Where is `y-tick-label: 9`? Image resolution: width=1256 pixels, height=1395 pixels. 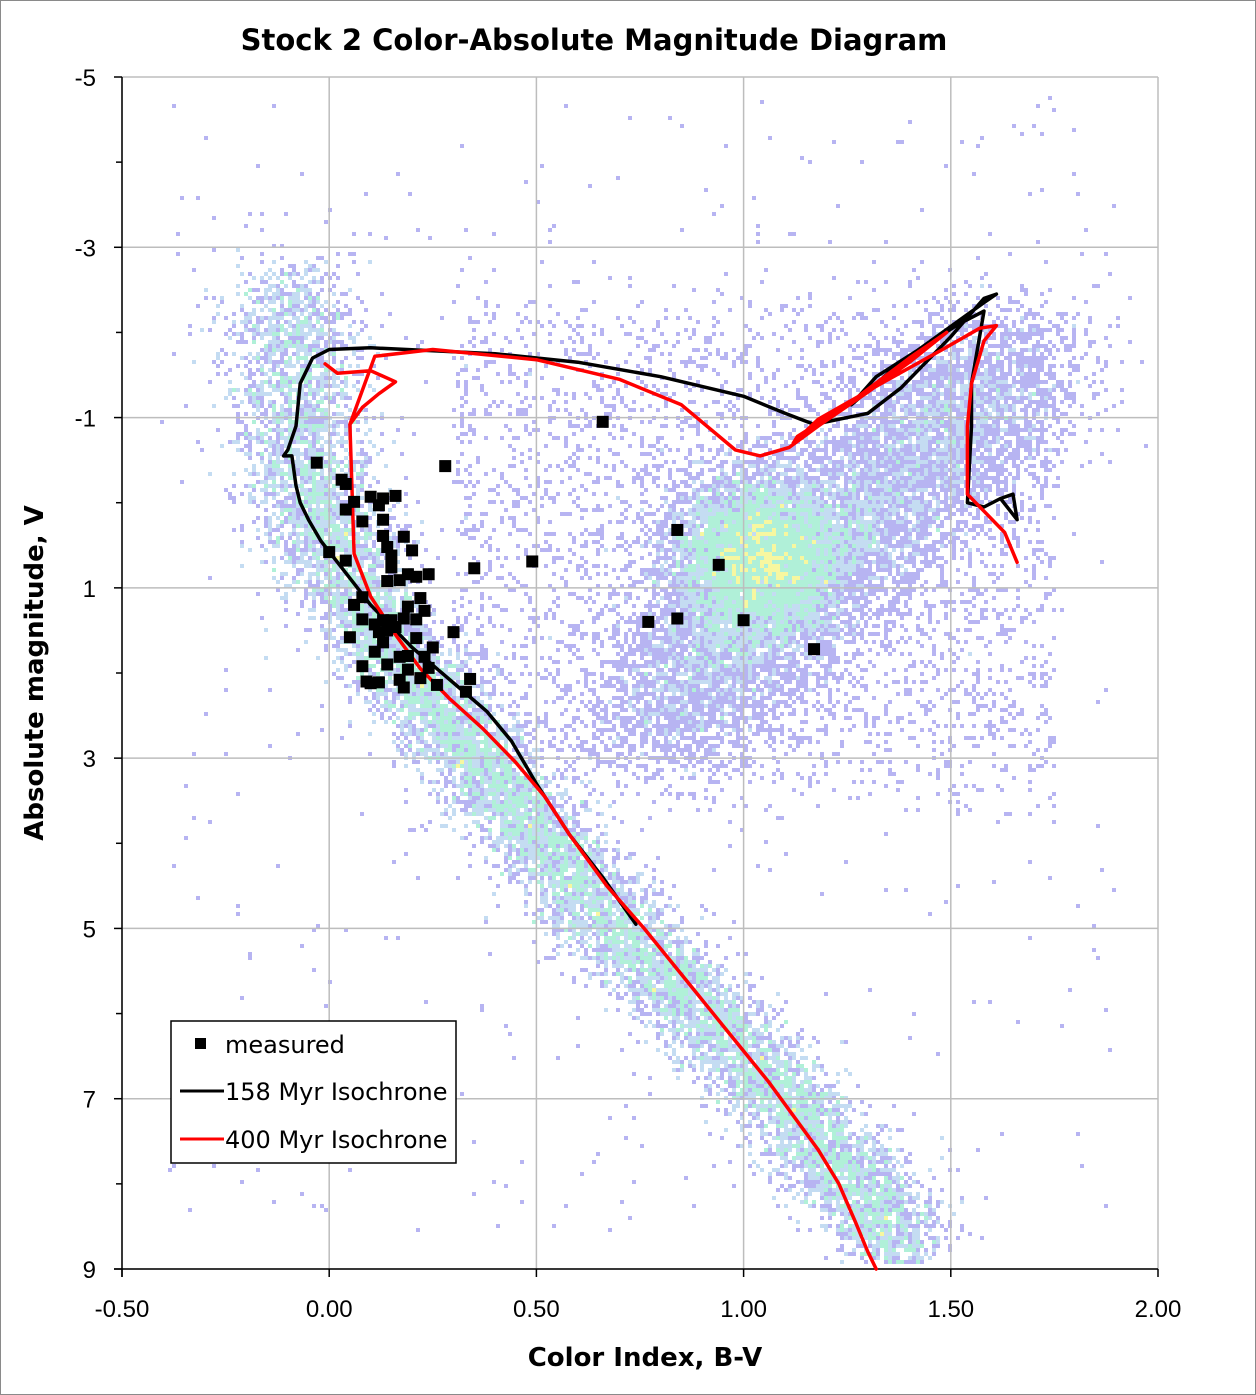
y-tick-label: 9 is located at coordinates (89, 1270).